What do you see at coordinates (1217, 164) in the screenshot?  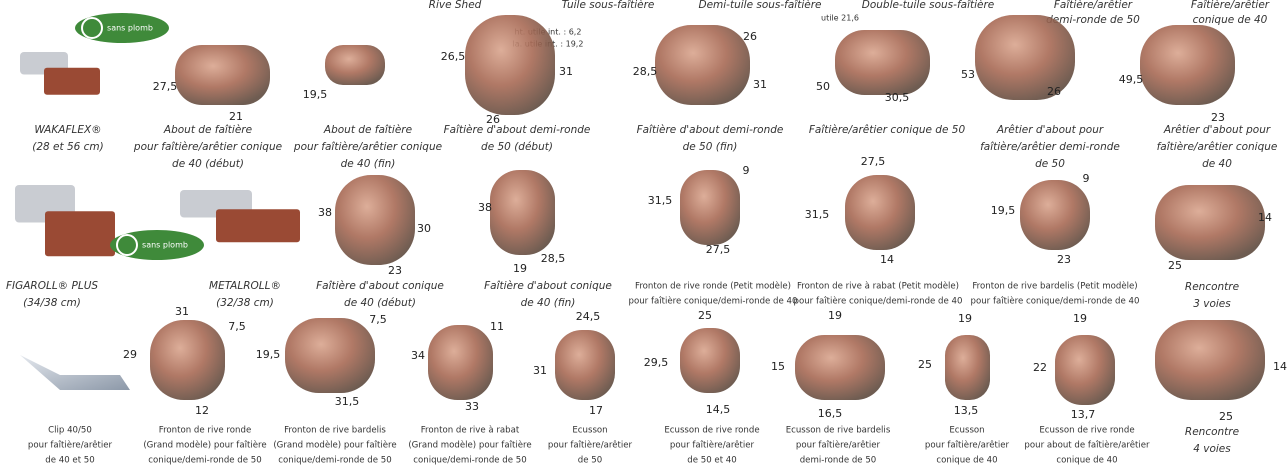 I see `caption: de 40` at bounding box center [1217, 164].